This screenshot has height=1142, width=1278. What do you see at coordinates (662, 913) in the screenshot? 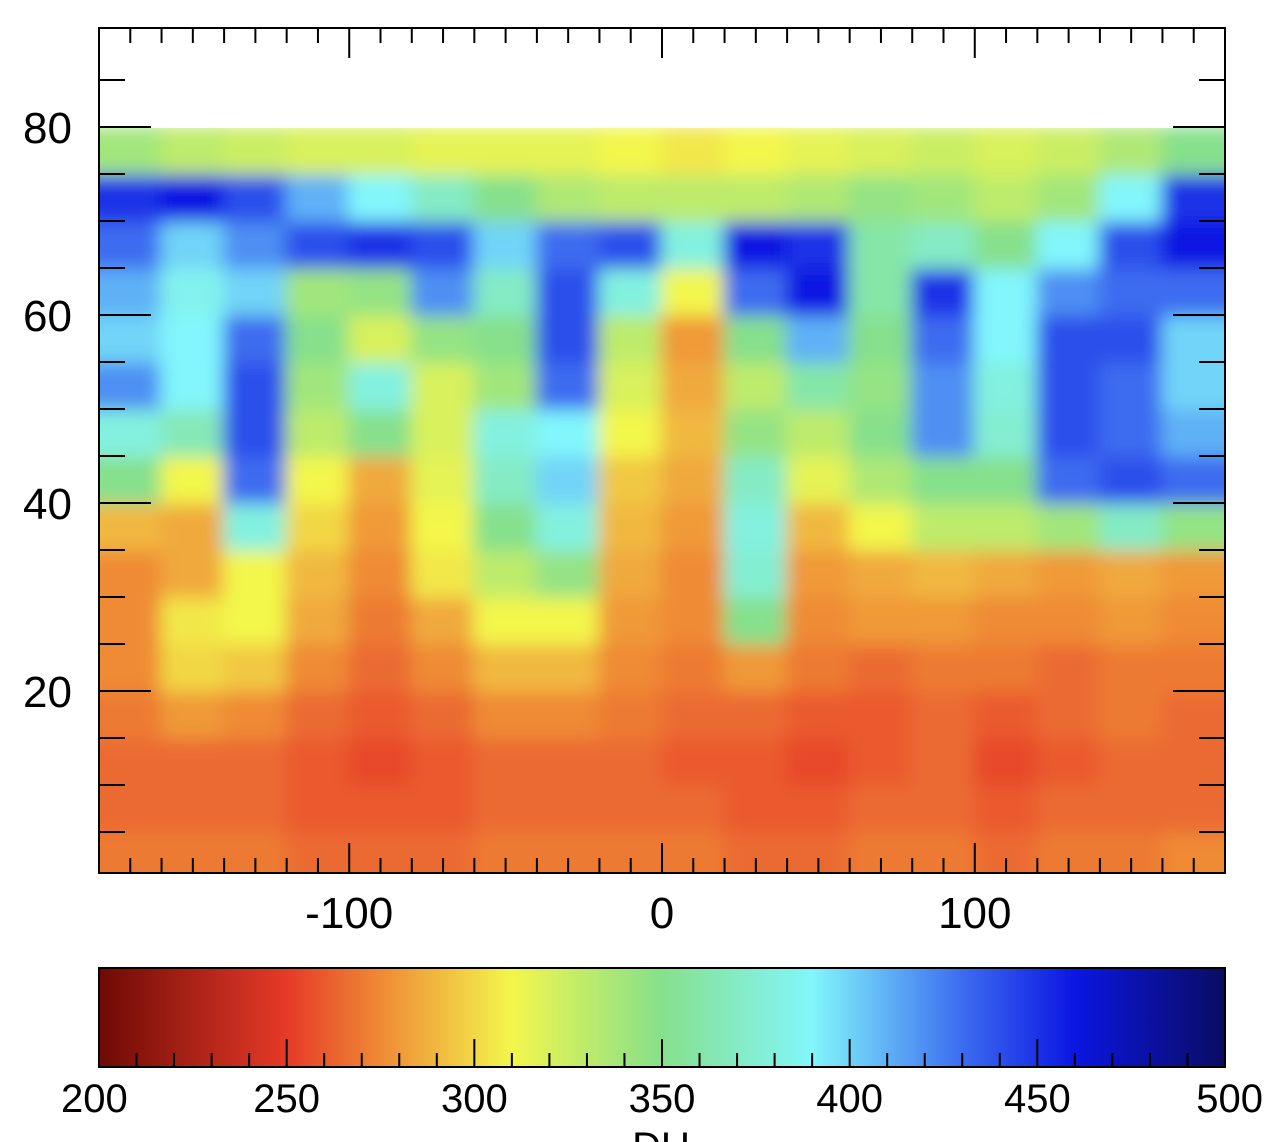
I see `x-tick-label: 0` at bounding box center [662, 913].